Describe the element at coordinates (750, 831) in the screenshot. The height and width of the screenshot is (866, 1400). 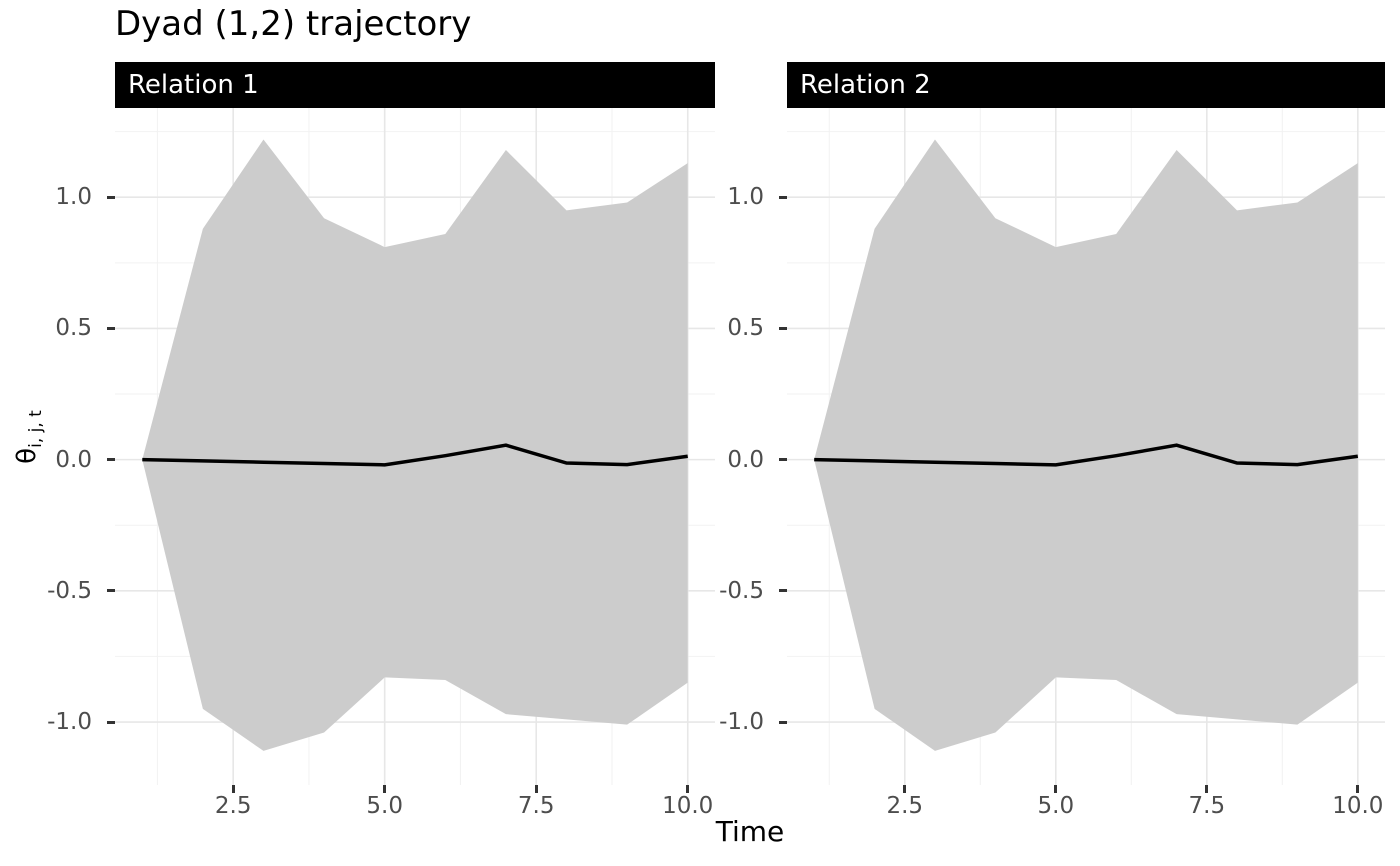
I see `x-axis-title: Time` at that location.